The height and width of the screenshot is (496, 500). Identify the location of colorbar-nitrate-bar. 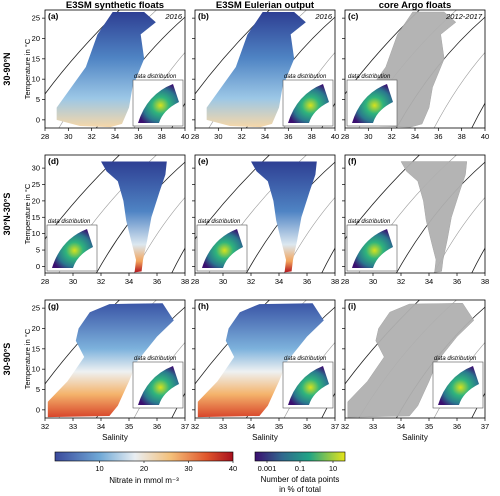
(144, 456).